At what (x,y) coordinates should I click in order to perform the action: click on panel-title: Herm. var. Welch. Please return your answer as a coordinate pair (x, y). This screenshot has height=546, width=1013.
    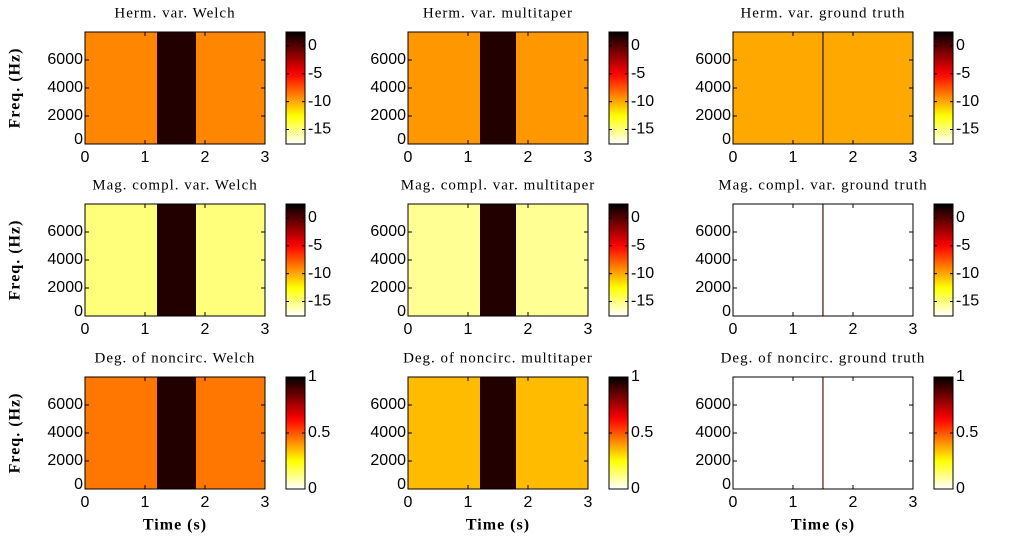
    Looking at the image, I should click on (174, 13).